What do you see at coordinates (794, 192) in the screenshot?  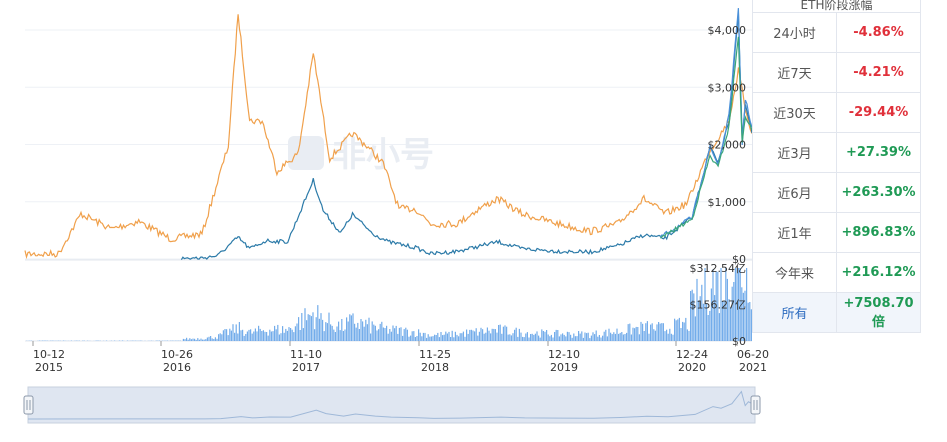 I see `period-label: 近6月` at bounding box center [794, 192].